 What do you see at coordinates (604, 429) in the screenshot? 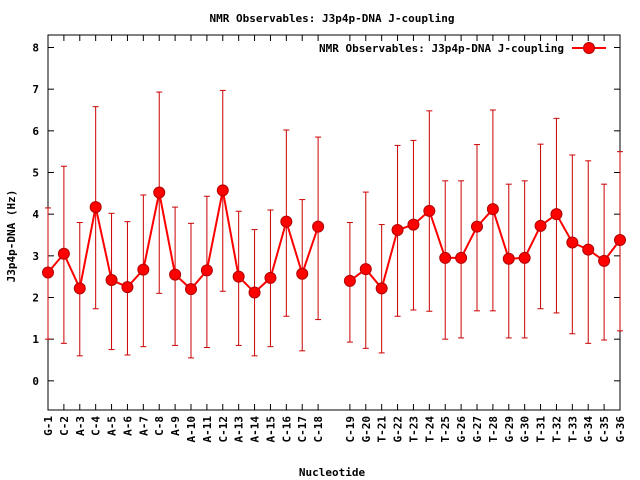
I see `x-tick-label: C-35` at bounding box center [604, 429].